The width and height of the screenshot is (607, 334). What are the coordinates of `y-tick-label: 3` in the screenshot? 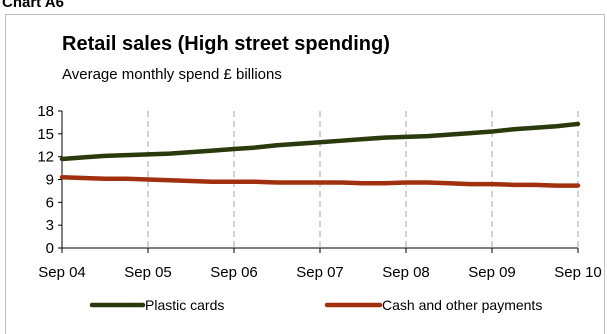 It's located at (50, 225).